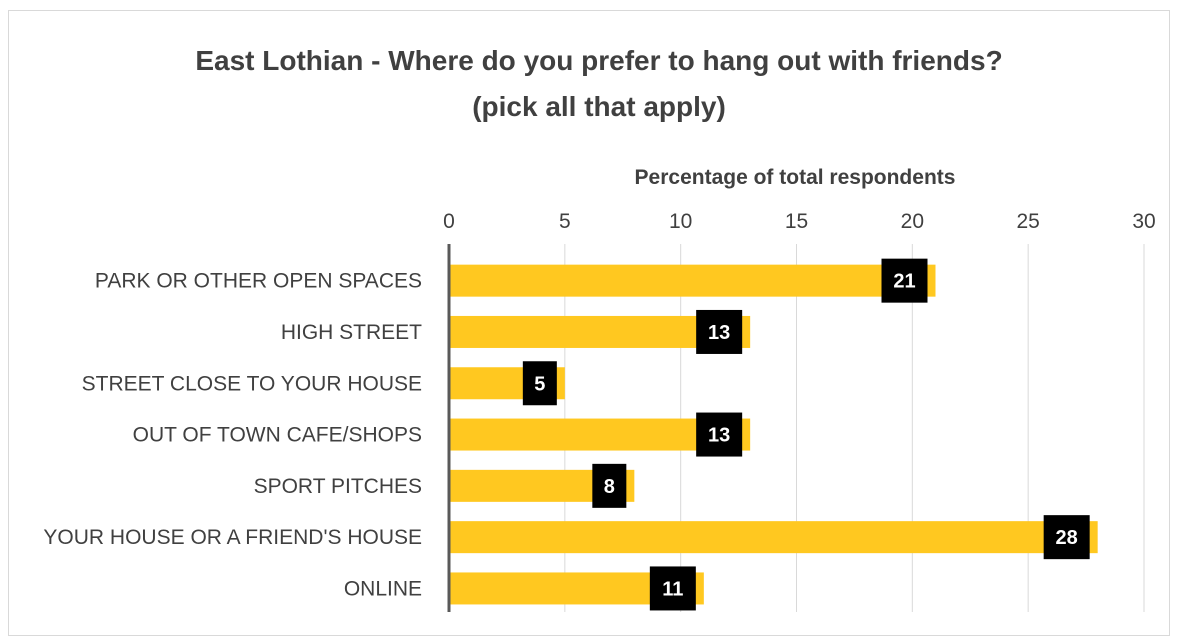  I want to click on data-label: 21, so click(904, 282).